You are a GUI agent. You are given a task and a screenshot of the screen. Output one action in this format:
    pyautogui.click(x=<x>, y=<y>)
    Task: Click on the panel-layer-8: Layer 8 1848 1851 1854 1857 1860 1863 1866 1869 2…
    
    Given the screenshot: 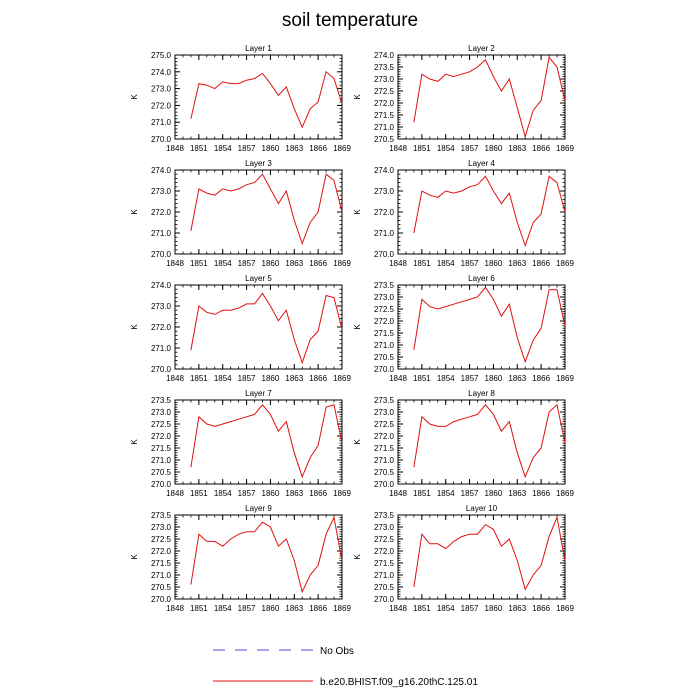 What is the action you would take?
    pyautogui.click(x=463, y=443)
    